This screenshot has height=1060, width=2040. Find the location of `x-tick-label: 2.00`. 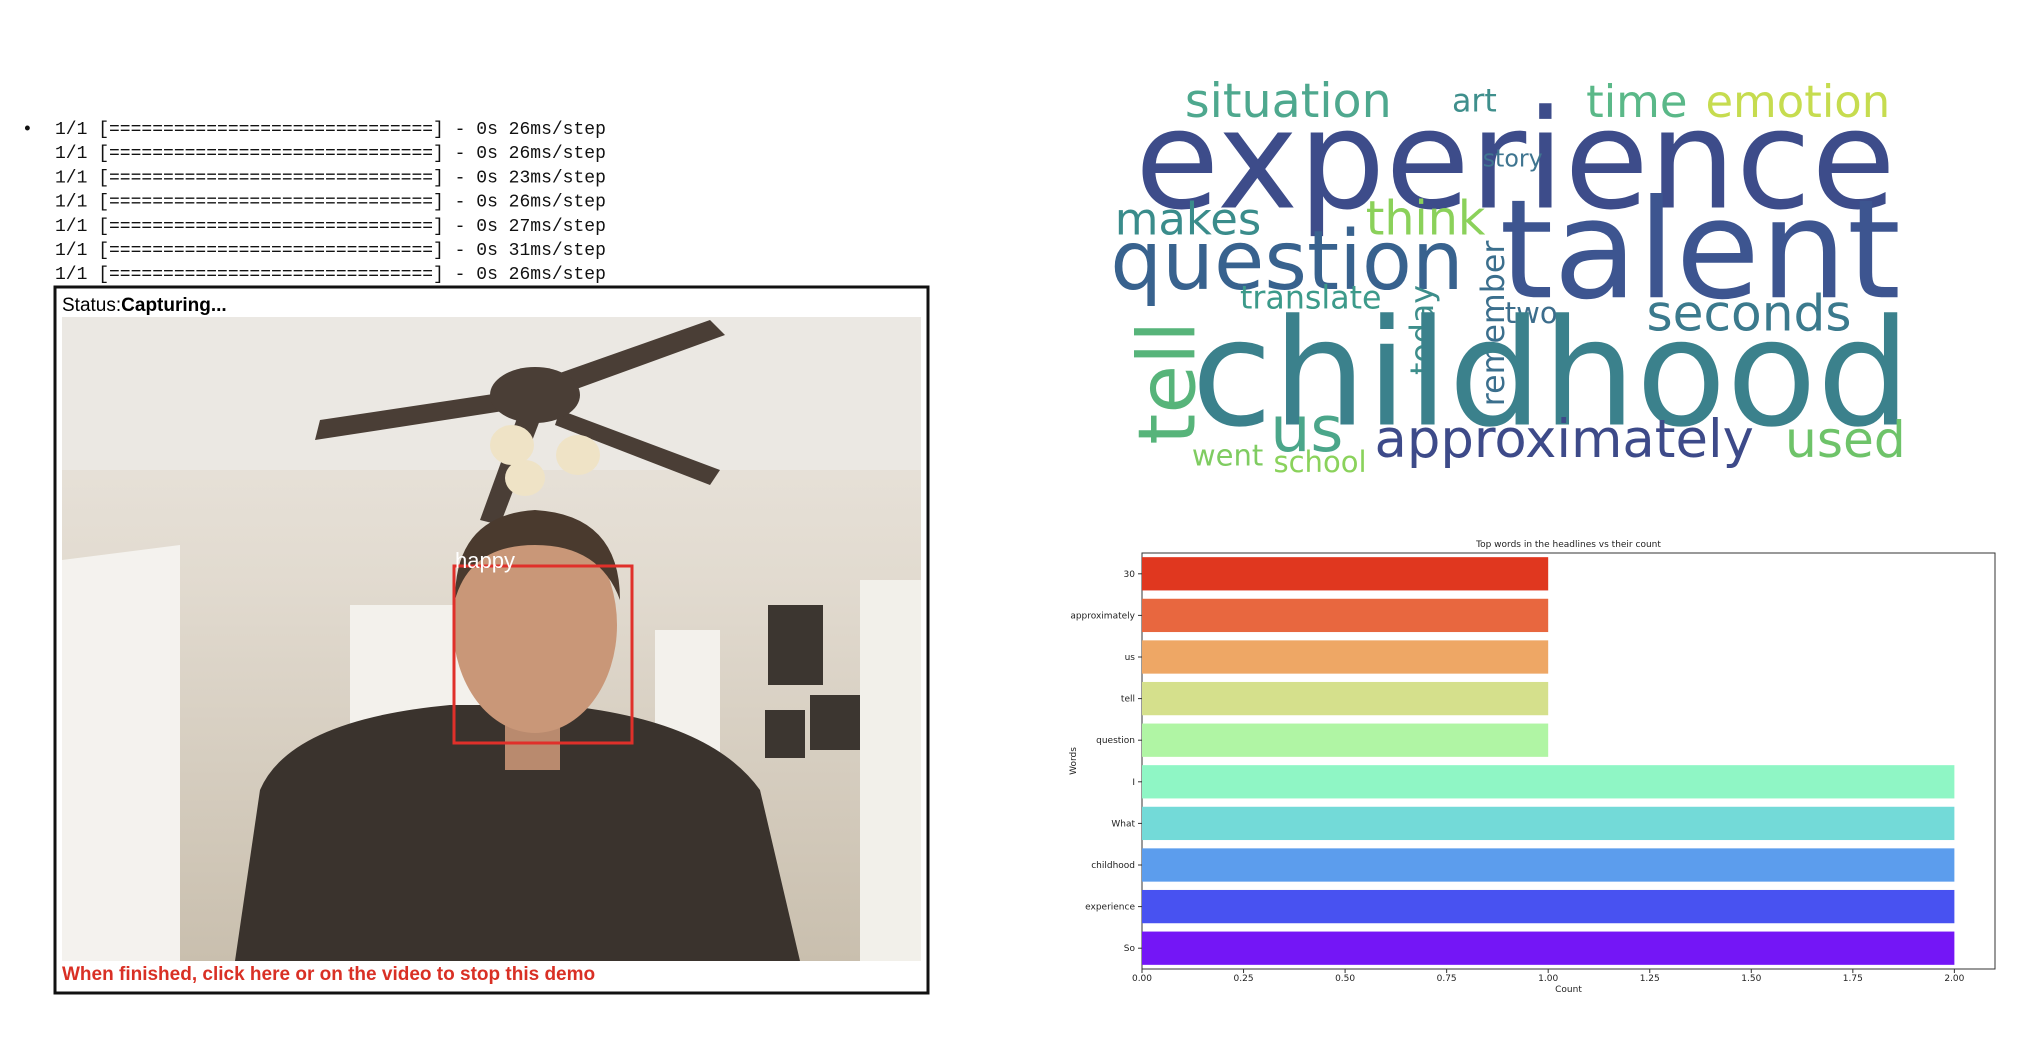

x-tick-label: 2.00 is located at coordinates (1954, 979).